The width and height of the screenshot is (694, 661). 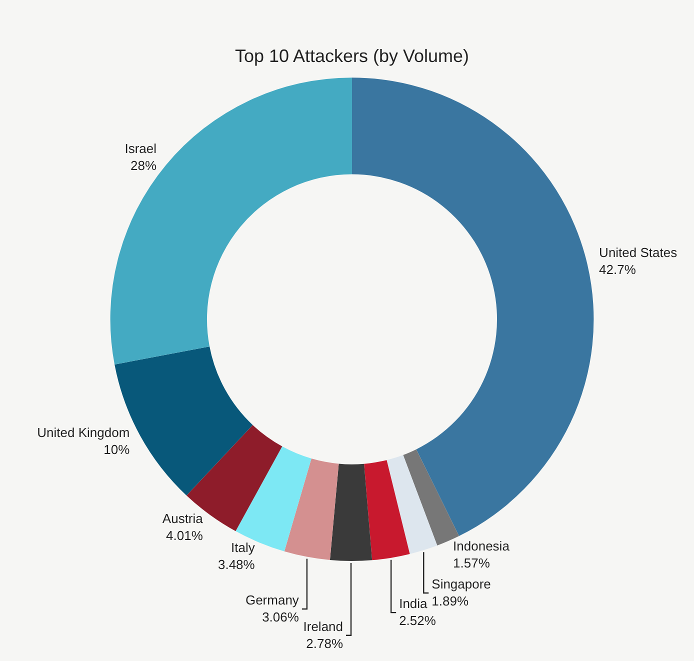 What do you see at coordinates (325, 643) in the screenshot?
I see `data-label: 2.78%` at bounding box center [325, 643].